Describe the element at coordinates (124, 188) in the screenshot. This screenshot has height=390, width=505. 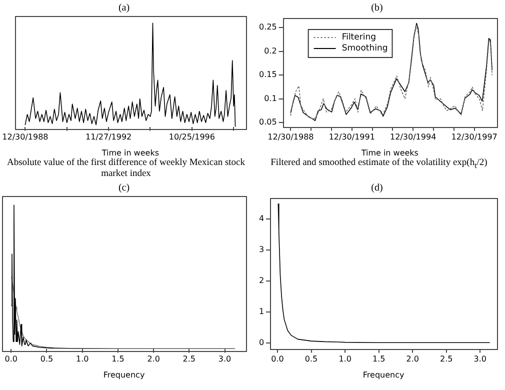
I see `chart-title: (c)` at that location.